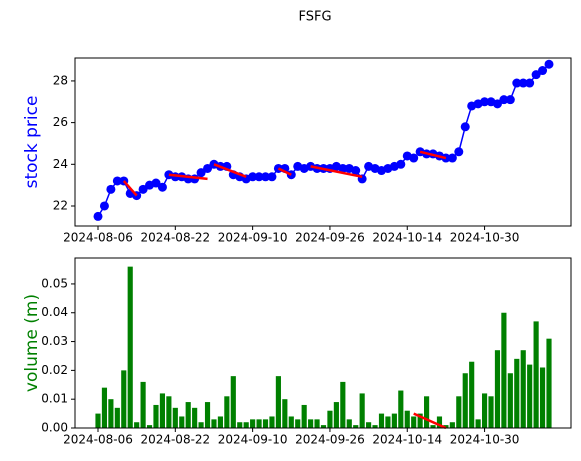 The image size is (581, 461). Describe the element at coordinates (485, 440) in the screenshot. I see `x-tick-label: 2024-10-30` at that location.